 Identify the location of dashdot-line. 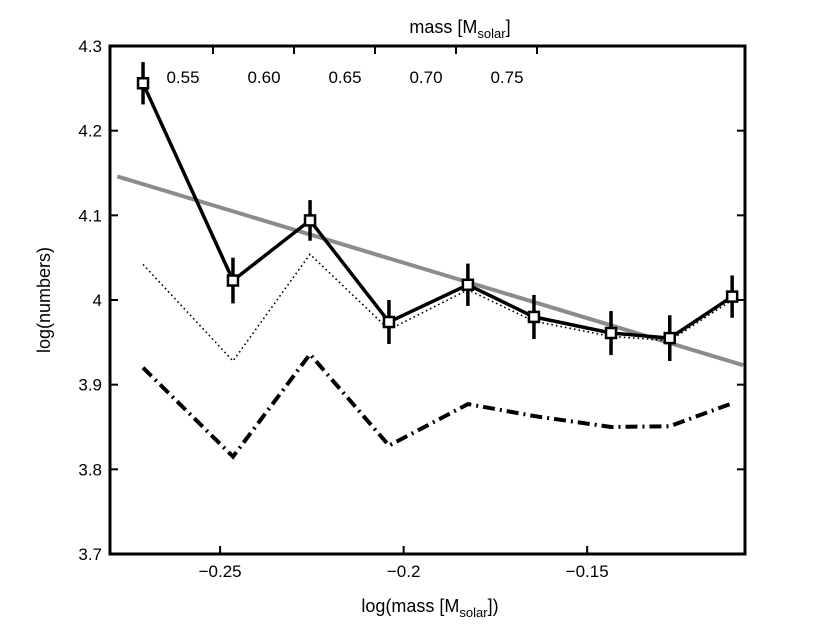
(437, 405).